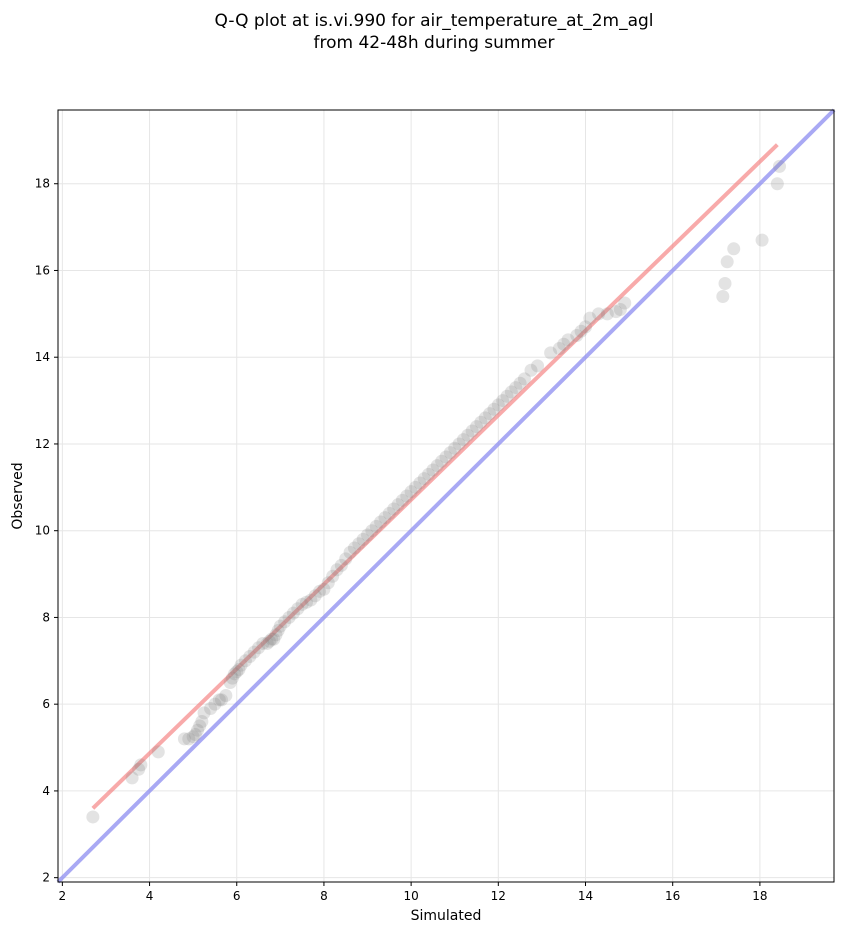 This screenshot has width=843, height=934. Describe the element at coordinates (18, 495) in the screenshot. I see `y-axis-label: Observed` at that location.